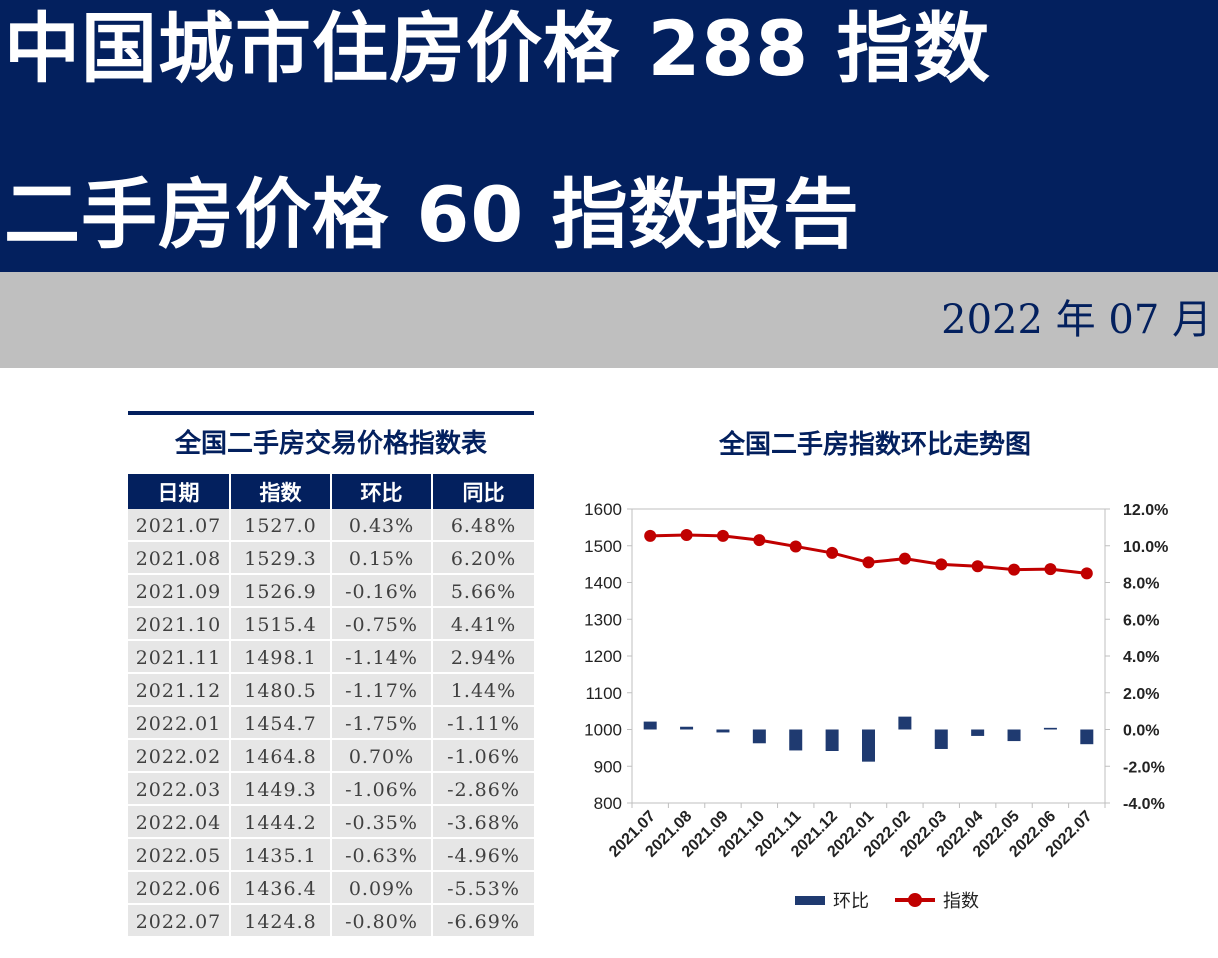 The image size is (1218, 958). What do you see at coordinates (281, 921) in the screenshot?
I see `cell-index: 1424.8` at bounding box center [281, 921].